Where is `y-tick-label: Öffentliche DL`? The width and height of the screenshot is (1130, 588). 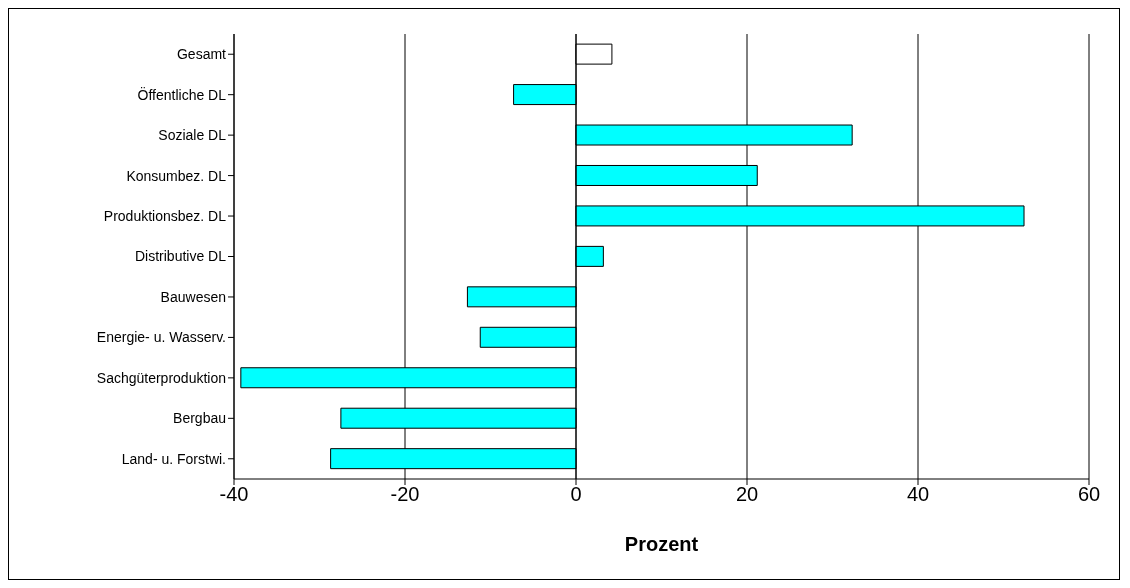
y-tick-label: Öffentliche DL is located at coordinates (182, 94).